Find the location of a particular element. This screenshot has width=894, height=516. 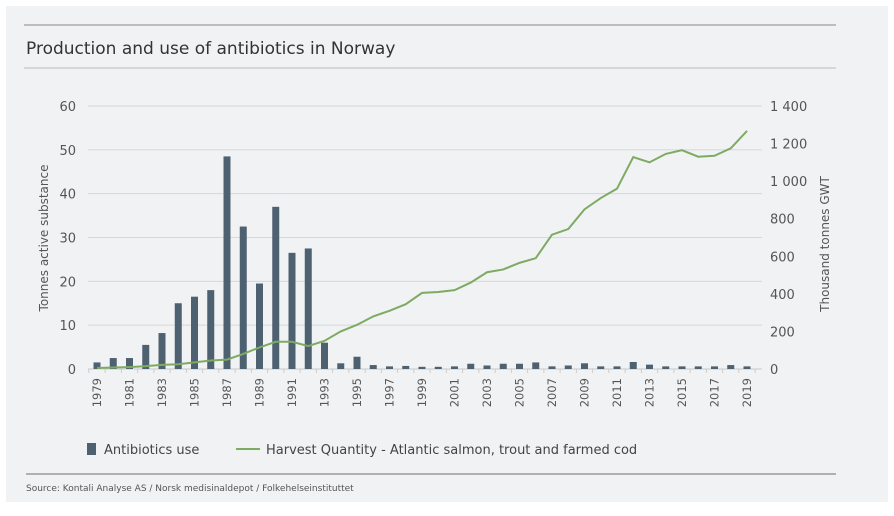

y-left-tick-label: 10 is located at coordinates (67, 326).